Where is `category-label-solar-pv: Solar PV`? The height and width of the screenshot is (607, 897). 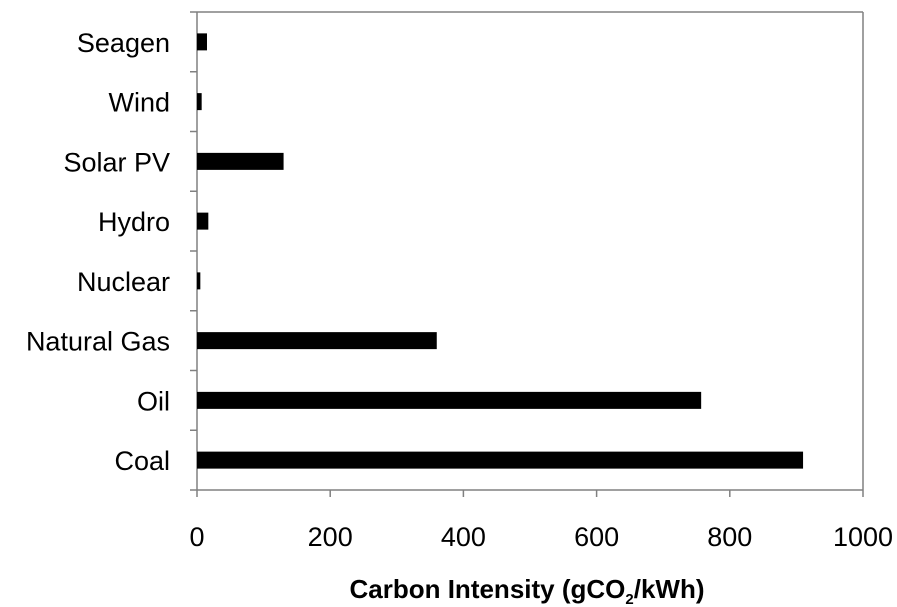 category-label-solar-pv: Solar PV is located at coordinates (116, 162).